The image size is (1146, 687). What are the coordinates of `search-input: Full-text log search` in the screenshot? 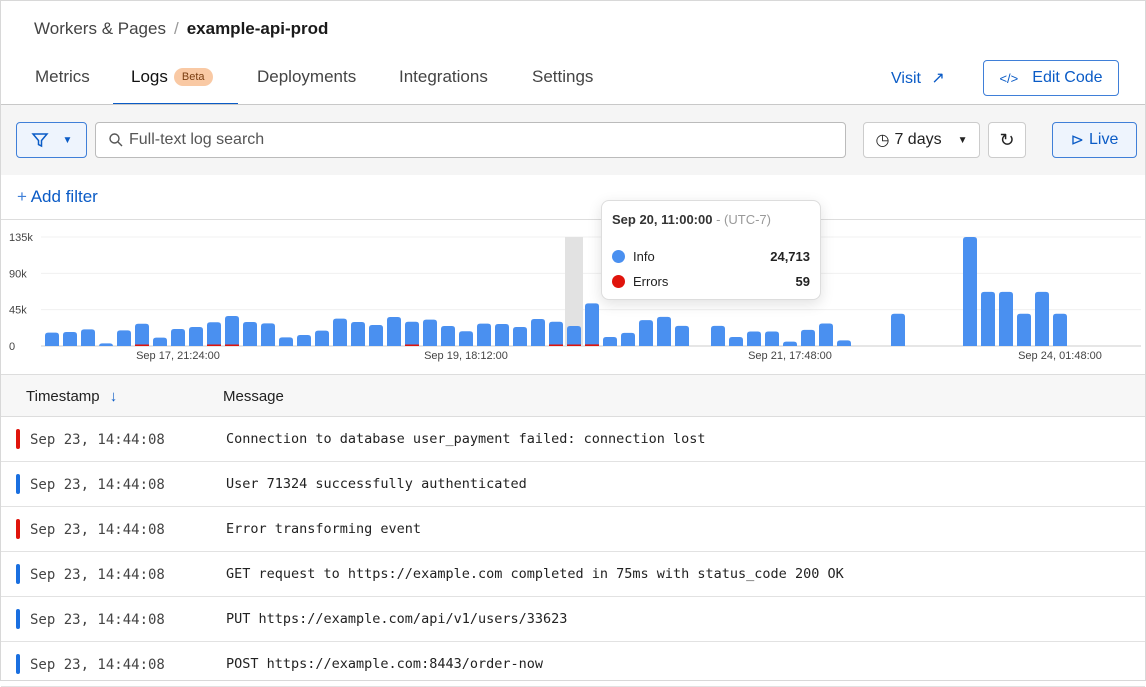 It's located at (470, 140).